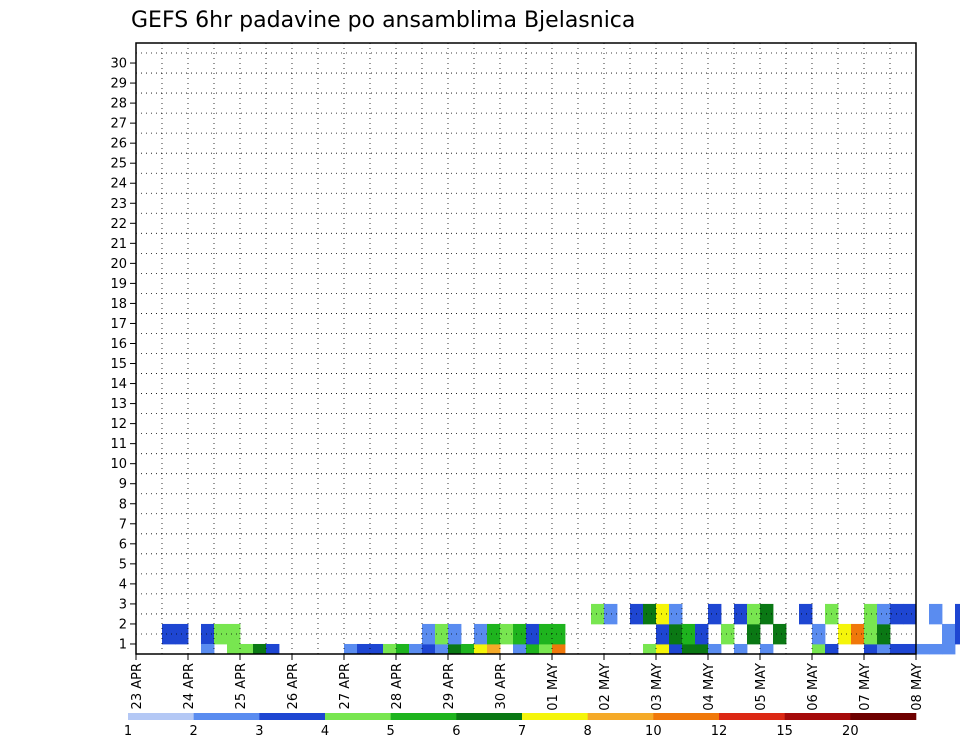 Image resolution: width=960 pixels, height=742 pixels. I want to click on x-tick-label: 05 MAY, so click(761, 687).